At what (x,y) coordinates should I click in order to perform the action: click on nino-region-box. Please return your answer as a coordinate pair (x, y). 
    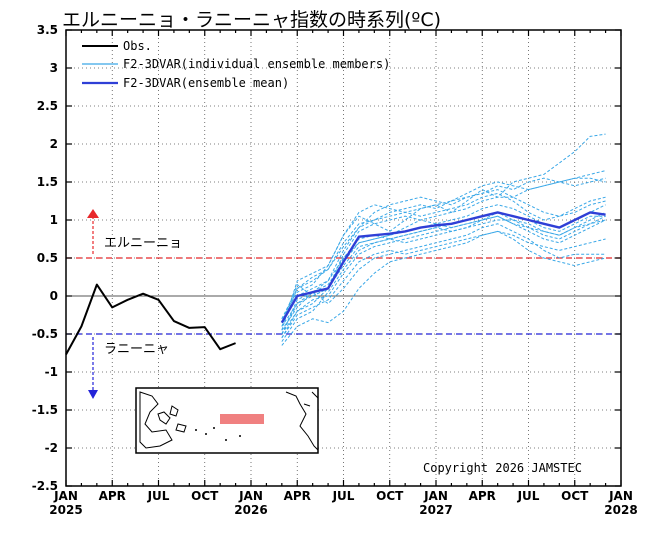
    Looking at the image, I should click on (242, 419).